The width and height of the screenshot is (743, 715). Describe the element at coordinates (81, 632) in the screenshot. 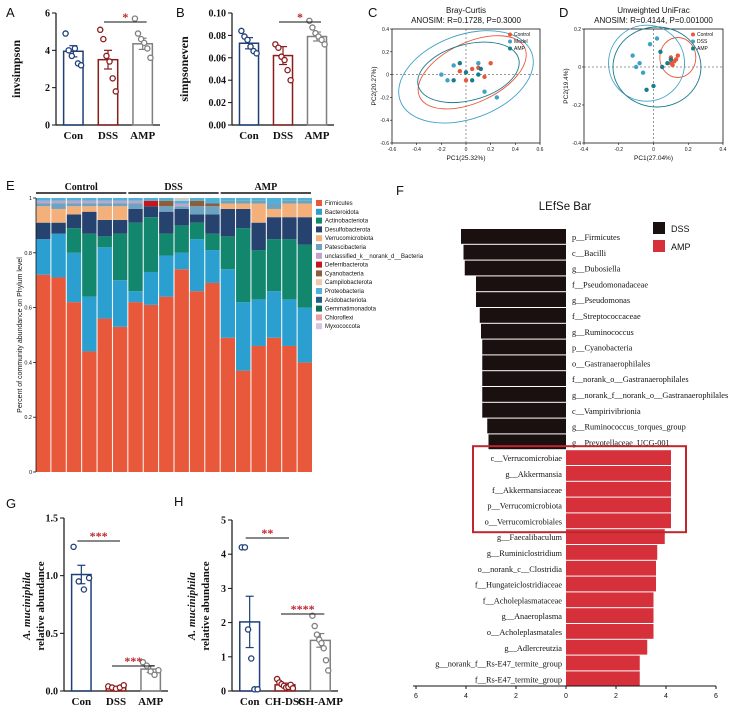

I see `bar` at that location.